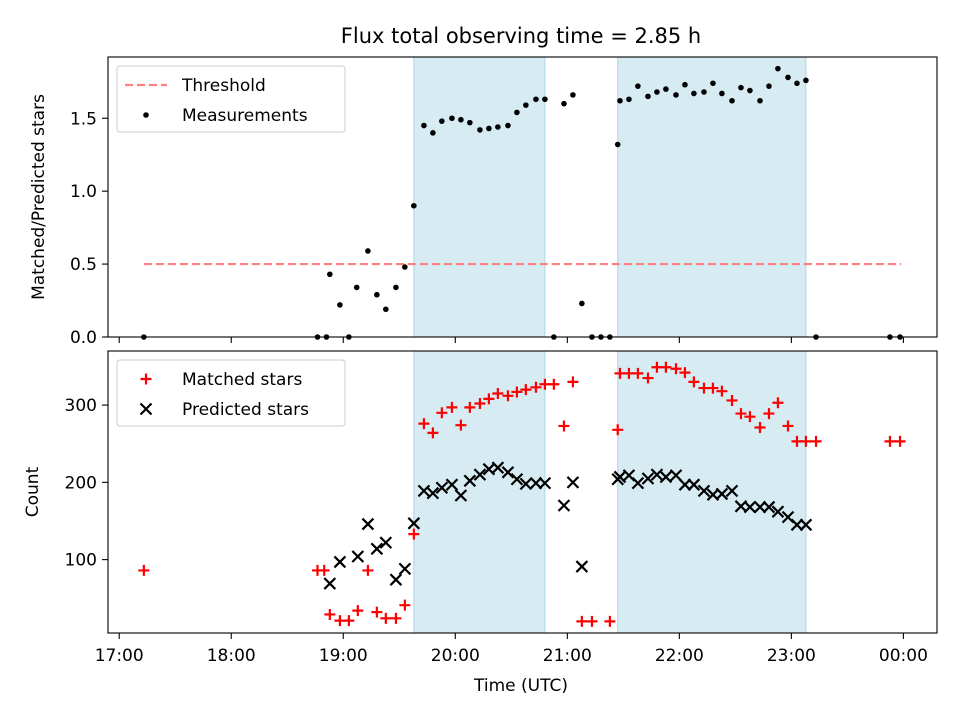 The height and width of the screenshot is (720, 960). Describe the element at coordinates (33, 491) in the screenshot. I see `y-axis-label-bottom: Count` at that location.